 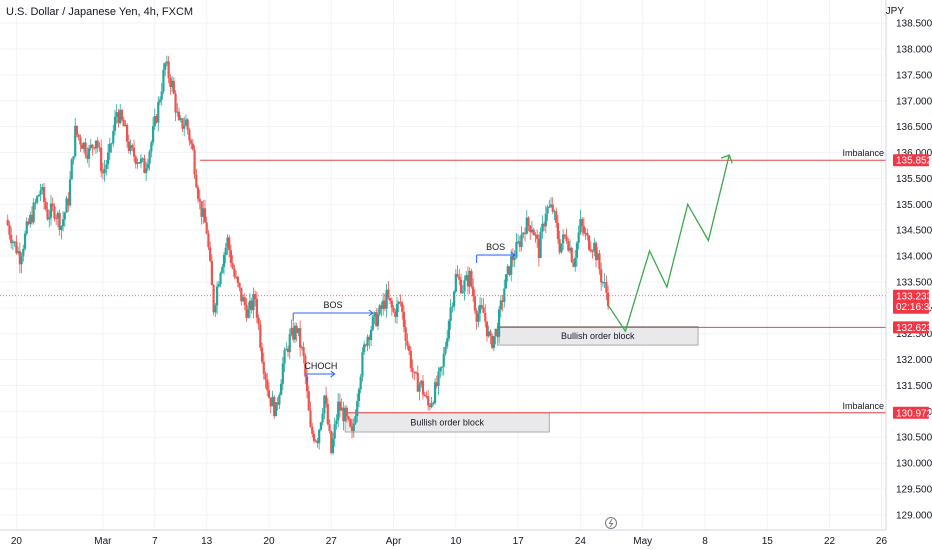 I want to click on y-tick-label: 132.000, so click(x=914, y=360).